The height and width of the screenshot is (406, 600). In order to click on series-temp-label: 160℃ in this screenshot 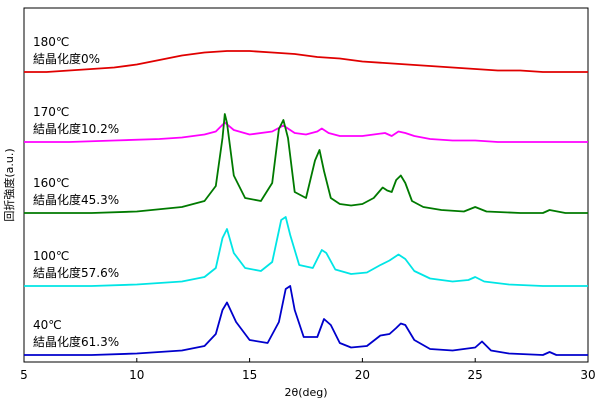, I will do `click(51, 183)`.